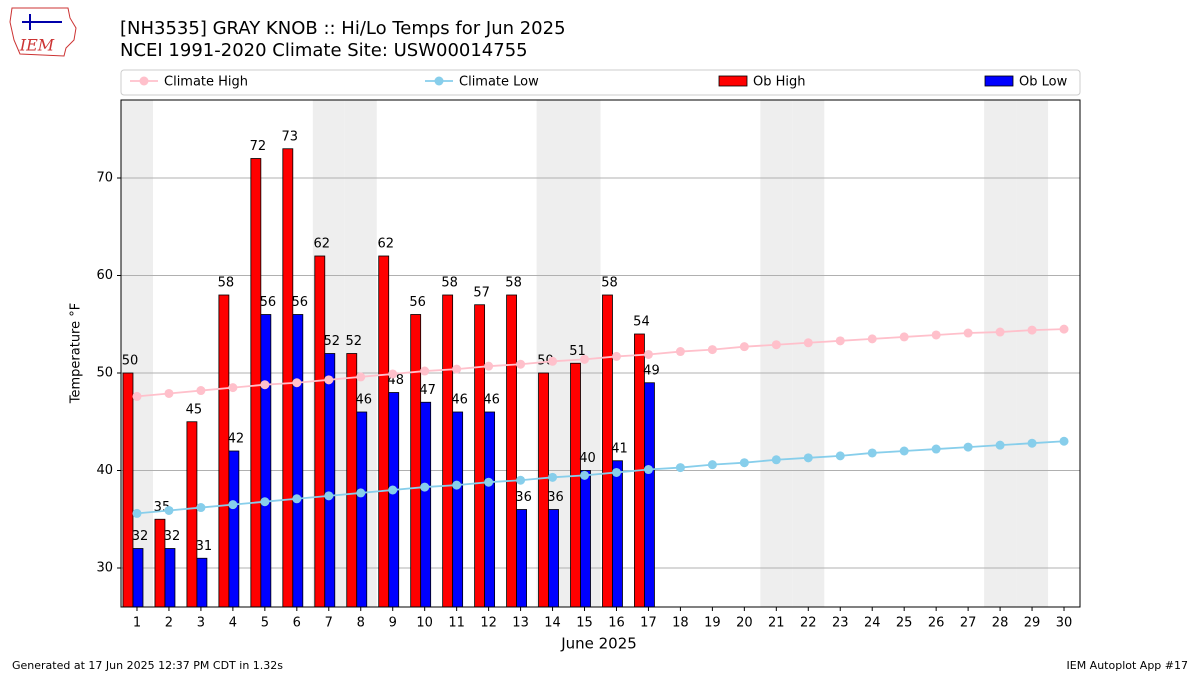 The width and height of the screenshot is (1200, 675). I want to click on bar-value-label: 51, so click(577, 351).